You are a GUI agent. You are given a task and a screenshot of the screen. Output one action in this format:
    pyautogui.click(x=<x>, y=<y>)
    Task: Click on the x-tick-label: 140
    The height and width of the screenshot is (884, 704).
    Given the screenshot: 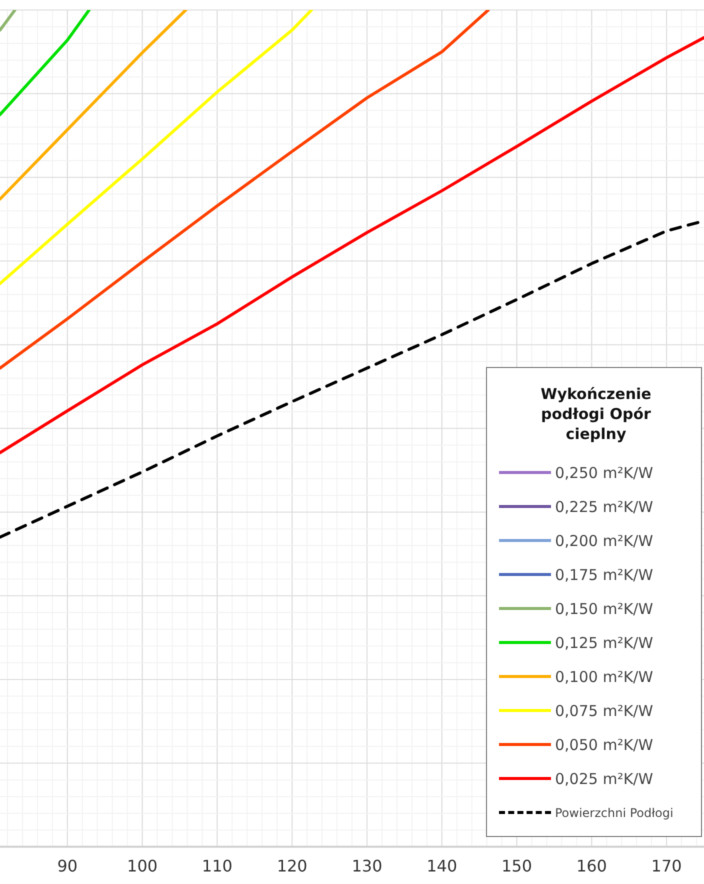 What is the action you would take?
    pyautogui.click(x=442, y=866)
    